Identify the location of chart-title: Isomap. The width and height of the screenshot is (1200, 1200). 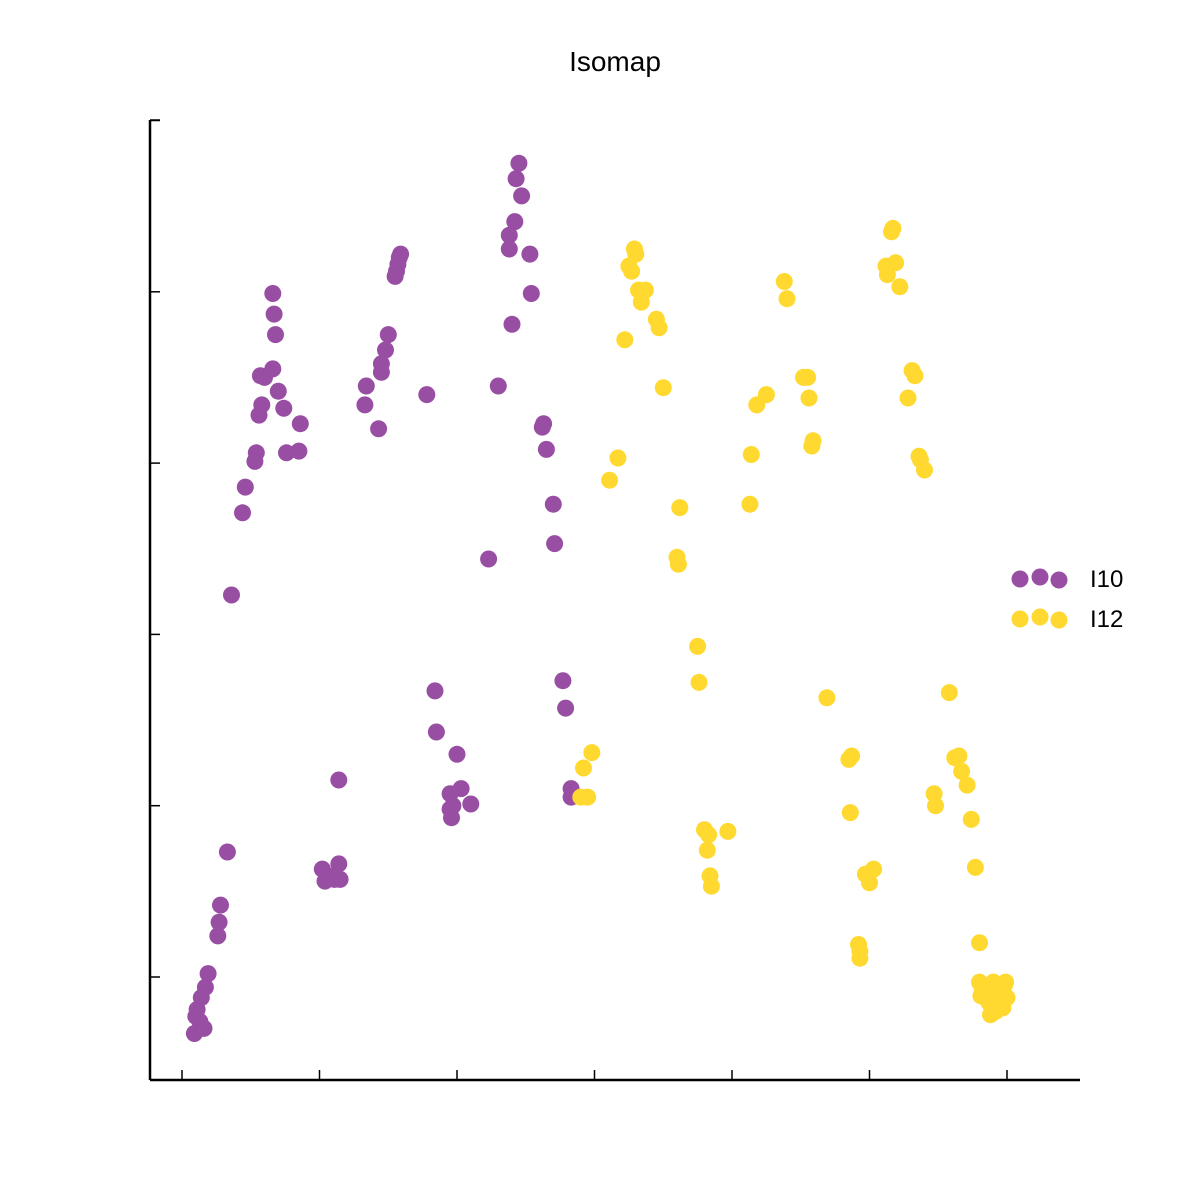
(615, 61).